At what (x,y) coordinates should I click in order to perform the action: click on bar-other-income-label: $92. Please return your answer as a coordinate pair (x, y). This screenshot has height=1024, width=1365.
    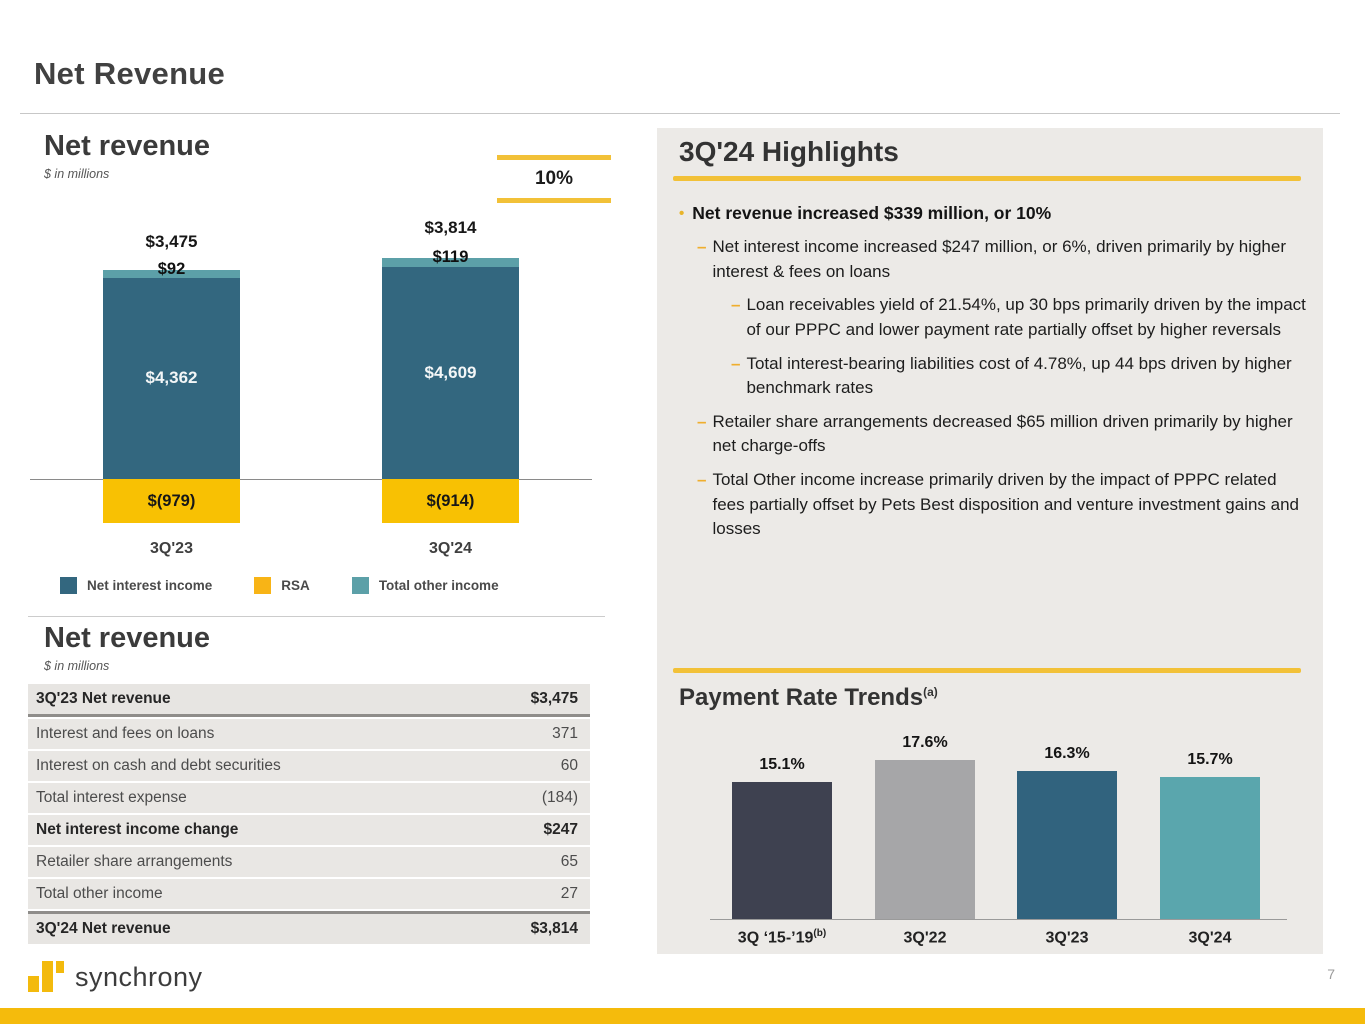
    Looking at the image, I should click on (171, 269).